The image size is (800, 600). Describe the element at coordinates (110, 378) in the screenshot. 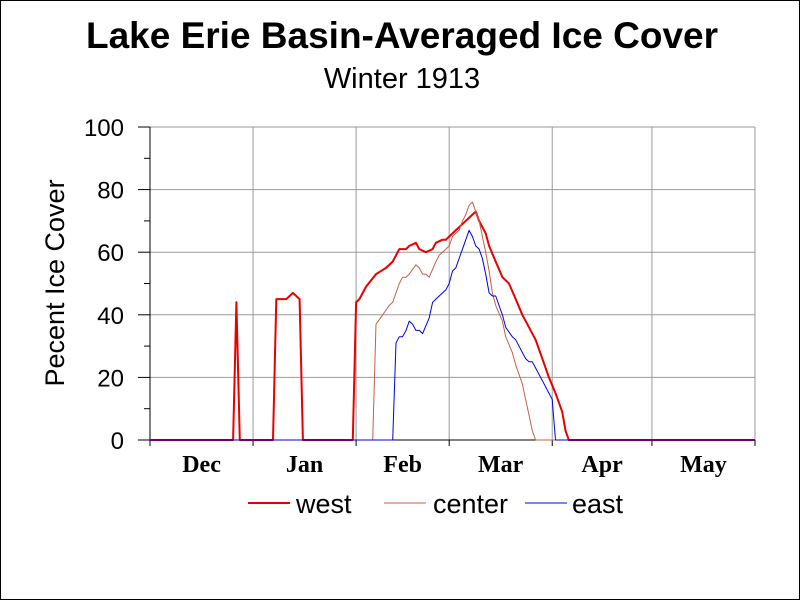

I see `y-tick-label: 20` at that location.